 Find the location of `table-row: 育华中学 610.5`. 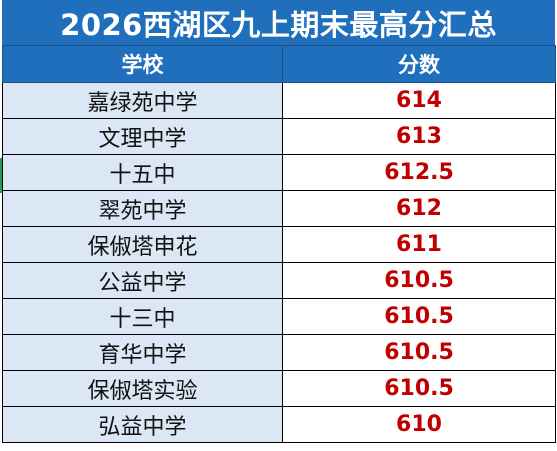

table-row: 育华中学 610.5 is located at coordinates (279, 352).